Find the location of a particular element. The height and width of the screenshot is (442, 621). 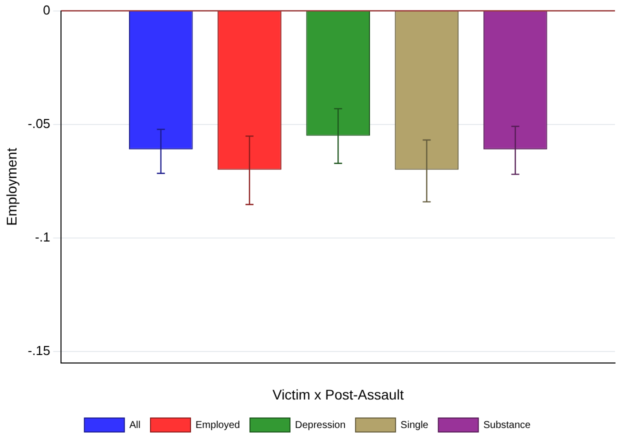

legend-label: Employed is located at coordinates (218, 425).